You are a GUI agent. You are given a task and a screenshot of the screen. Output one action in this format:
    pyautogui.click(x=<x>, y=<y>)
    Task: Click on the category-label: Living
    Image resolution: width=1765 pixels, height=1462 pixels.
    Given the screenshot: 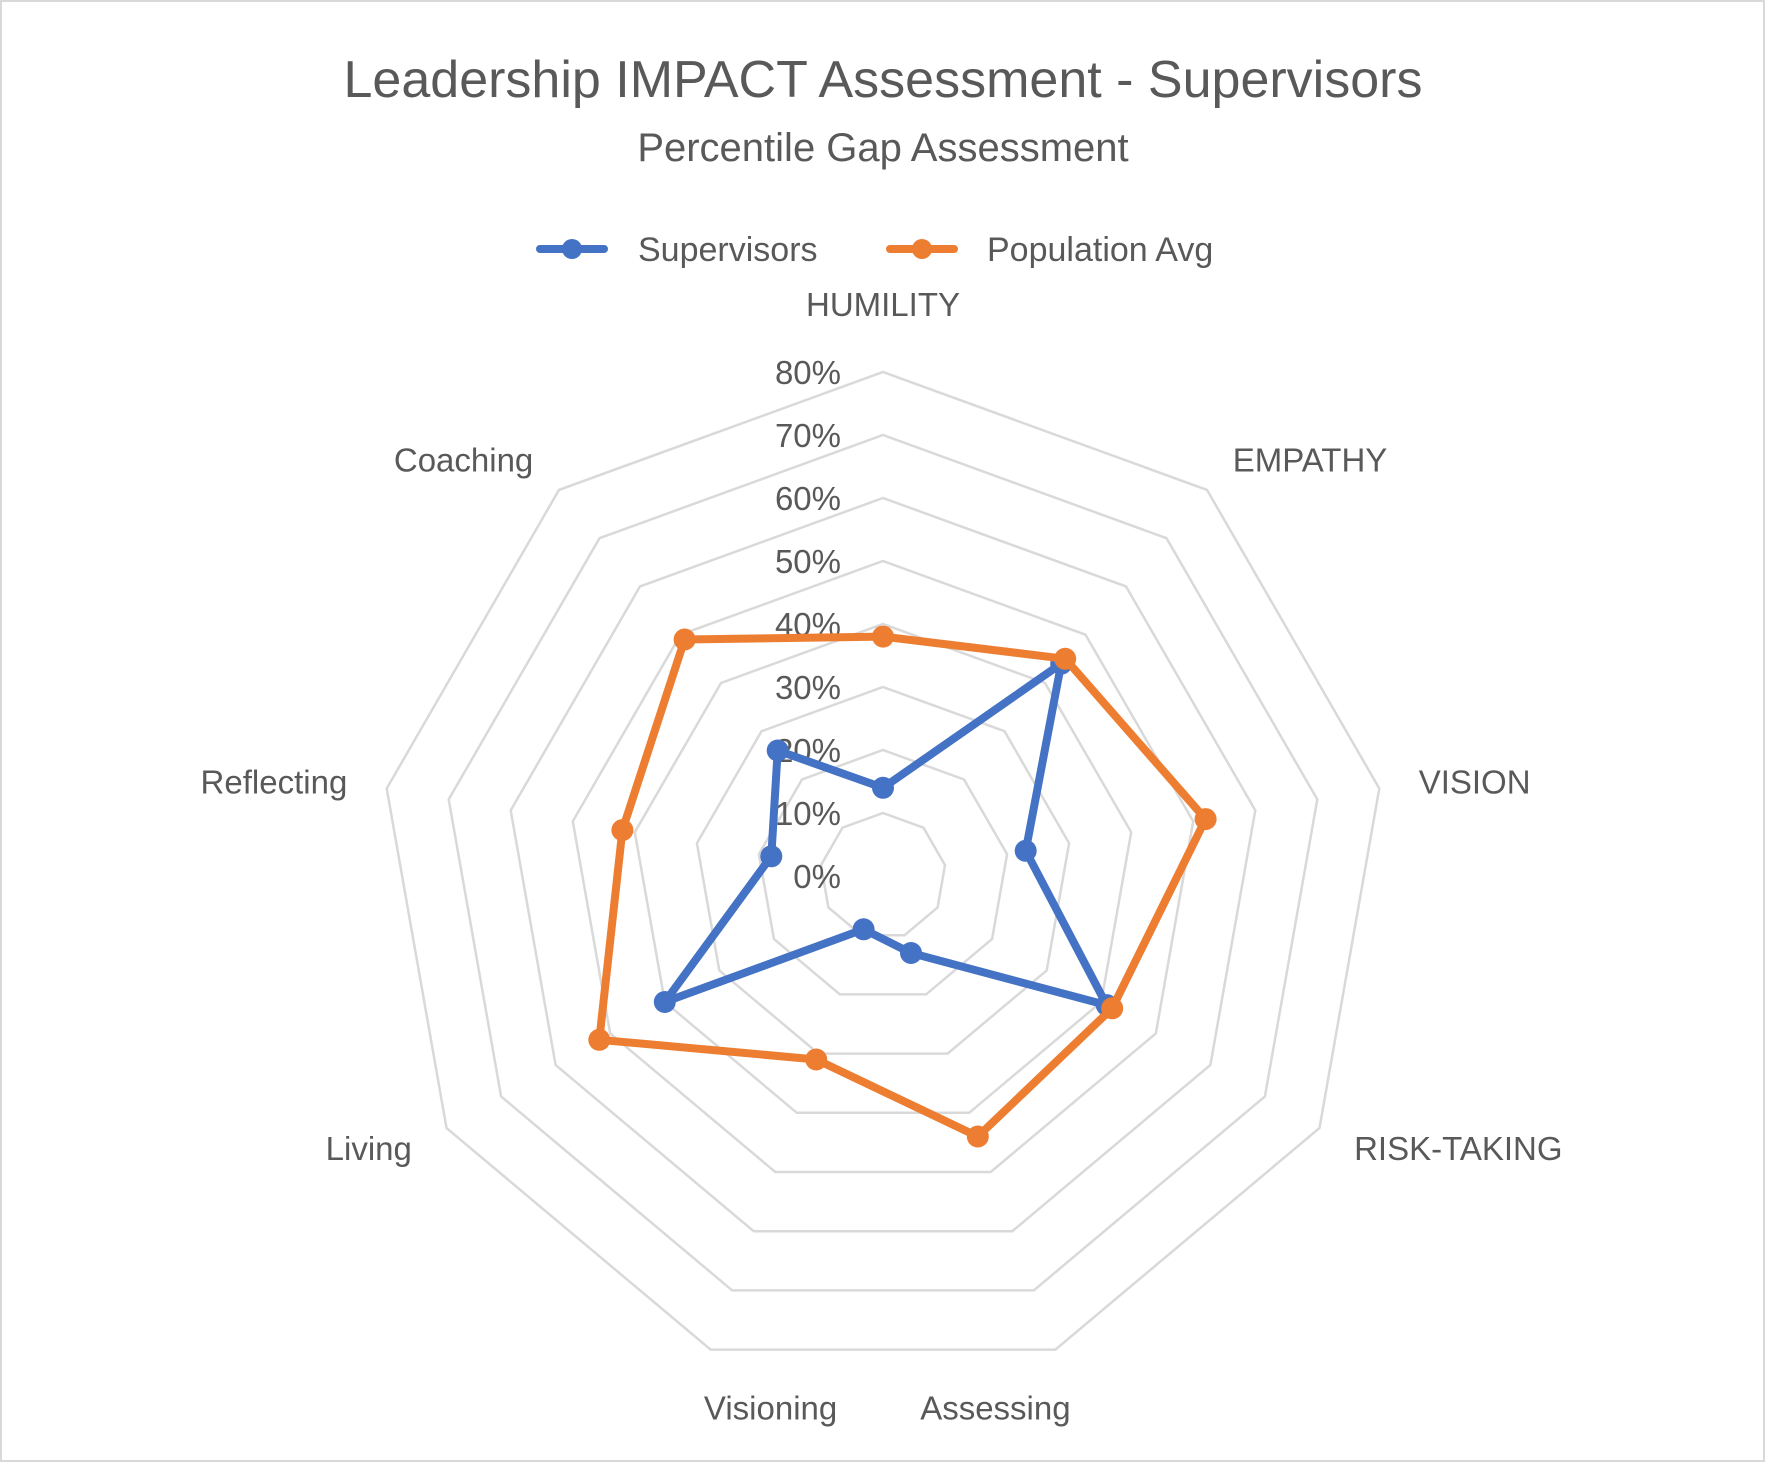 What is the action you would take?
    pyautogui.click(x=369, y=1148)
    